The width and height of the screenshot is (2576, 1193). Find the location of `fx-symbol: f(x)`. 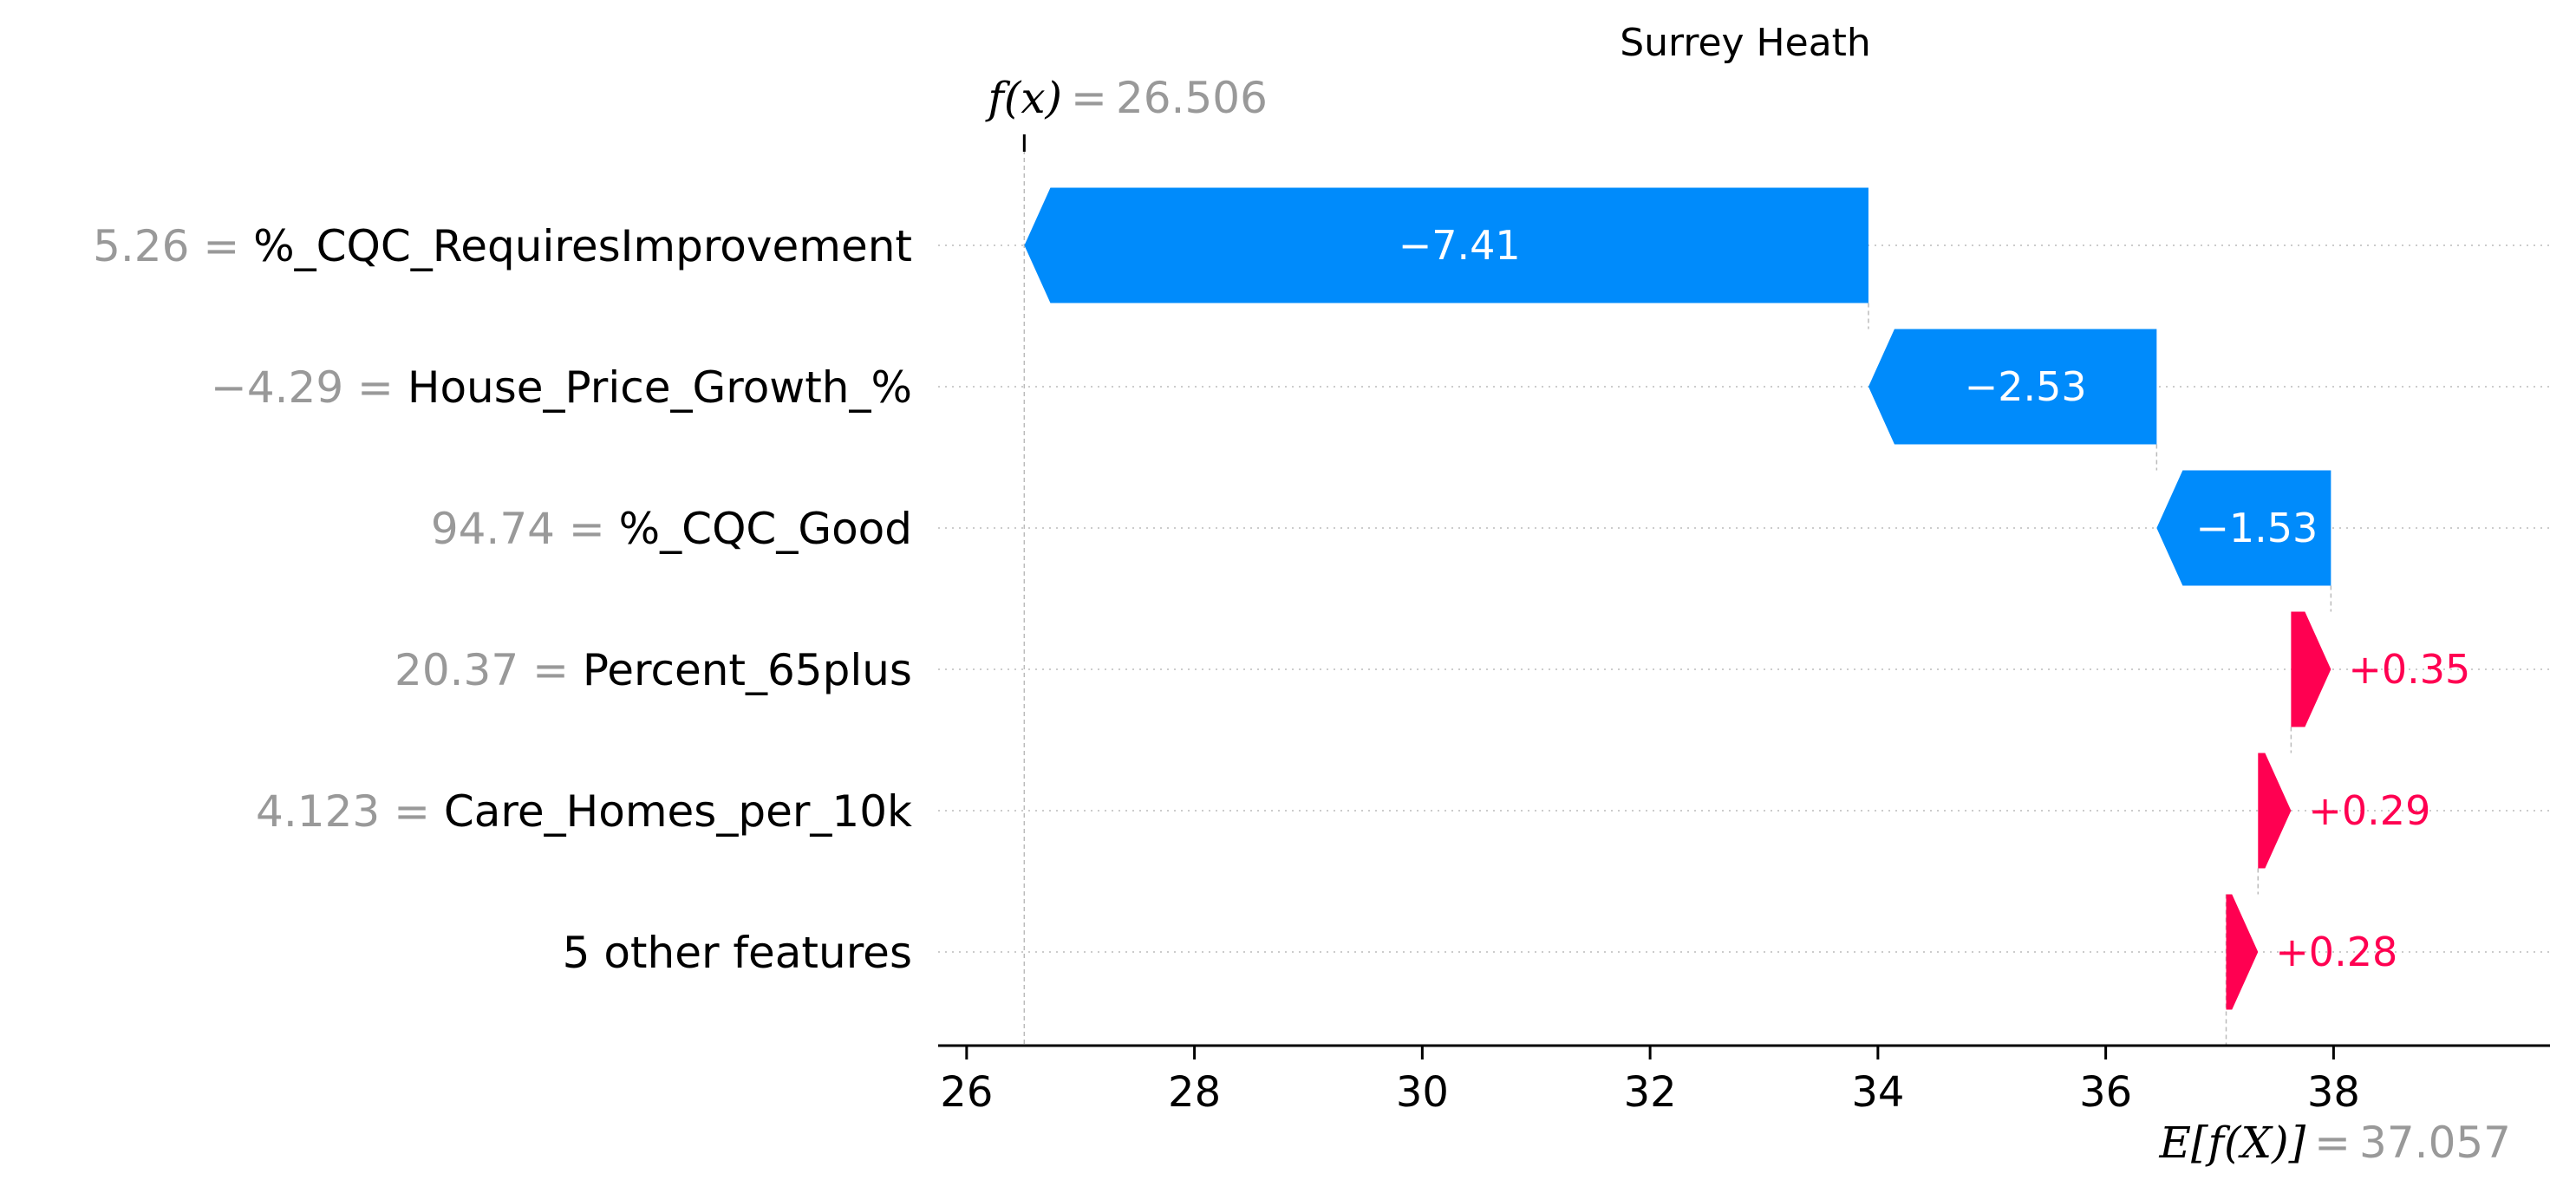

fx-symbol: f(x) is located at coordinates (1023, 98).